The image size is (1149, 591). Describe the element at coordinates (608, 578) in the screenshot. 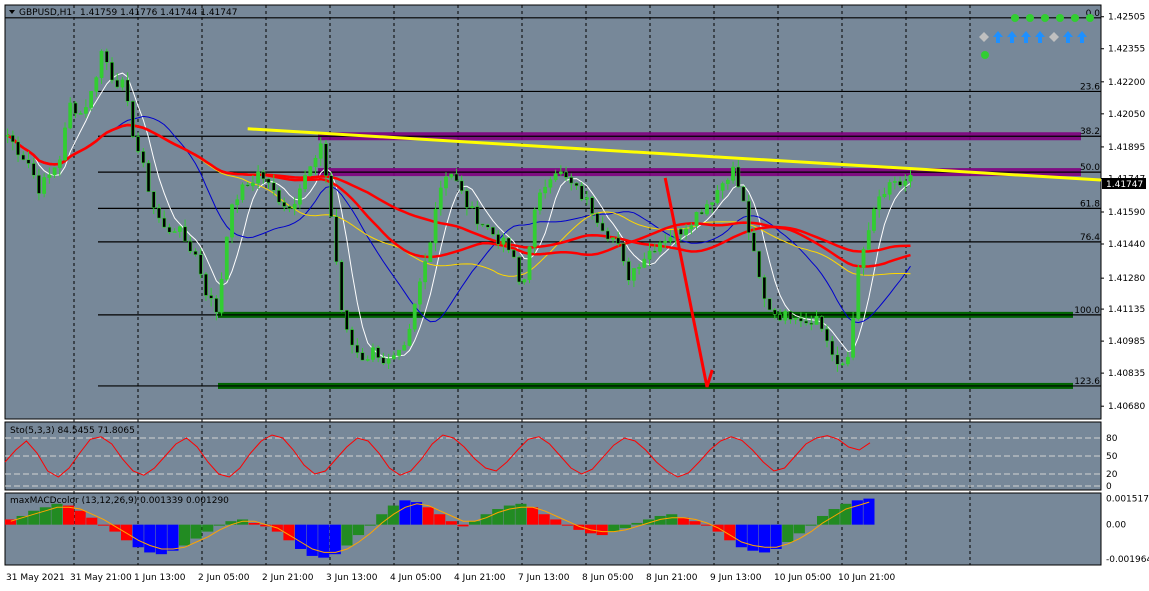

I see `x-tick-label: 8 Jun 05:00` at that location.